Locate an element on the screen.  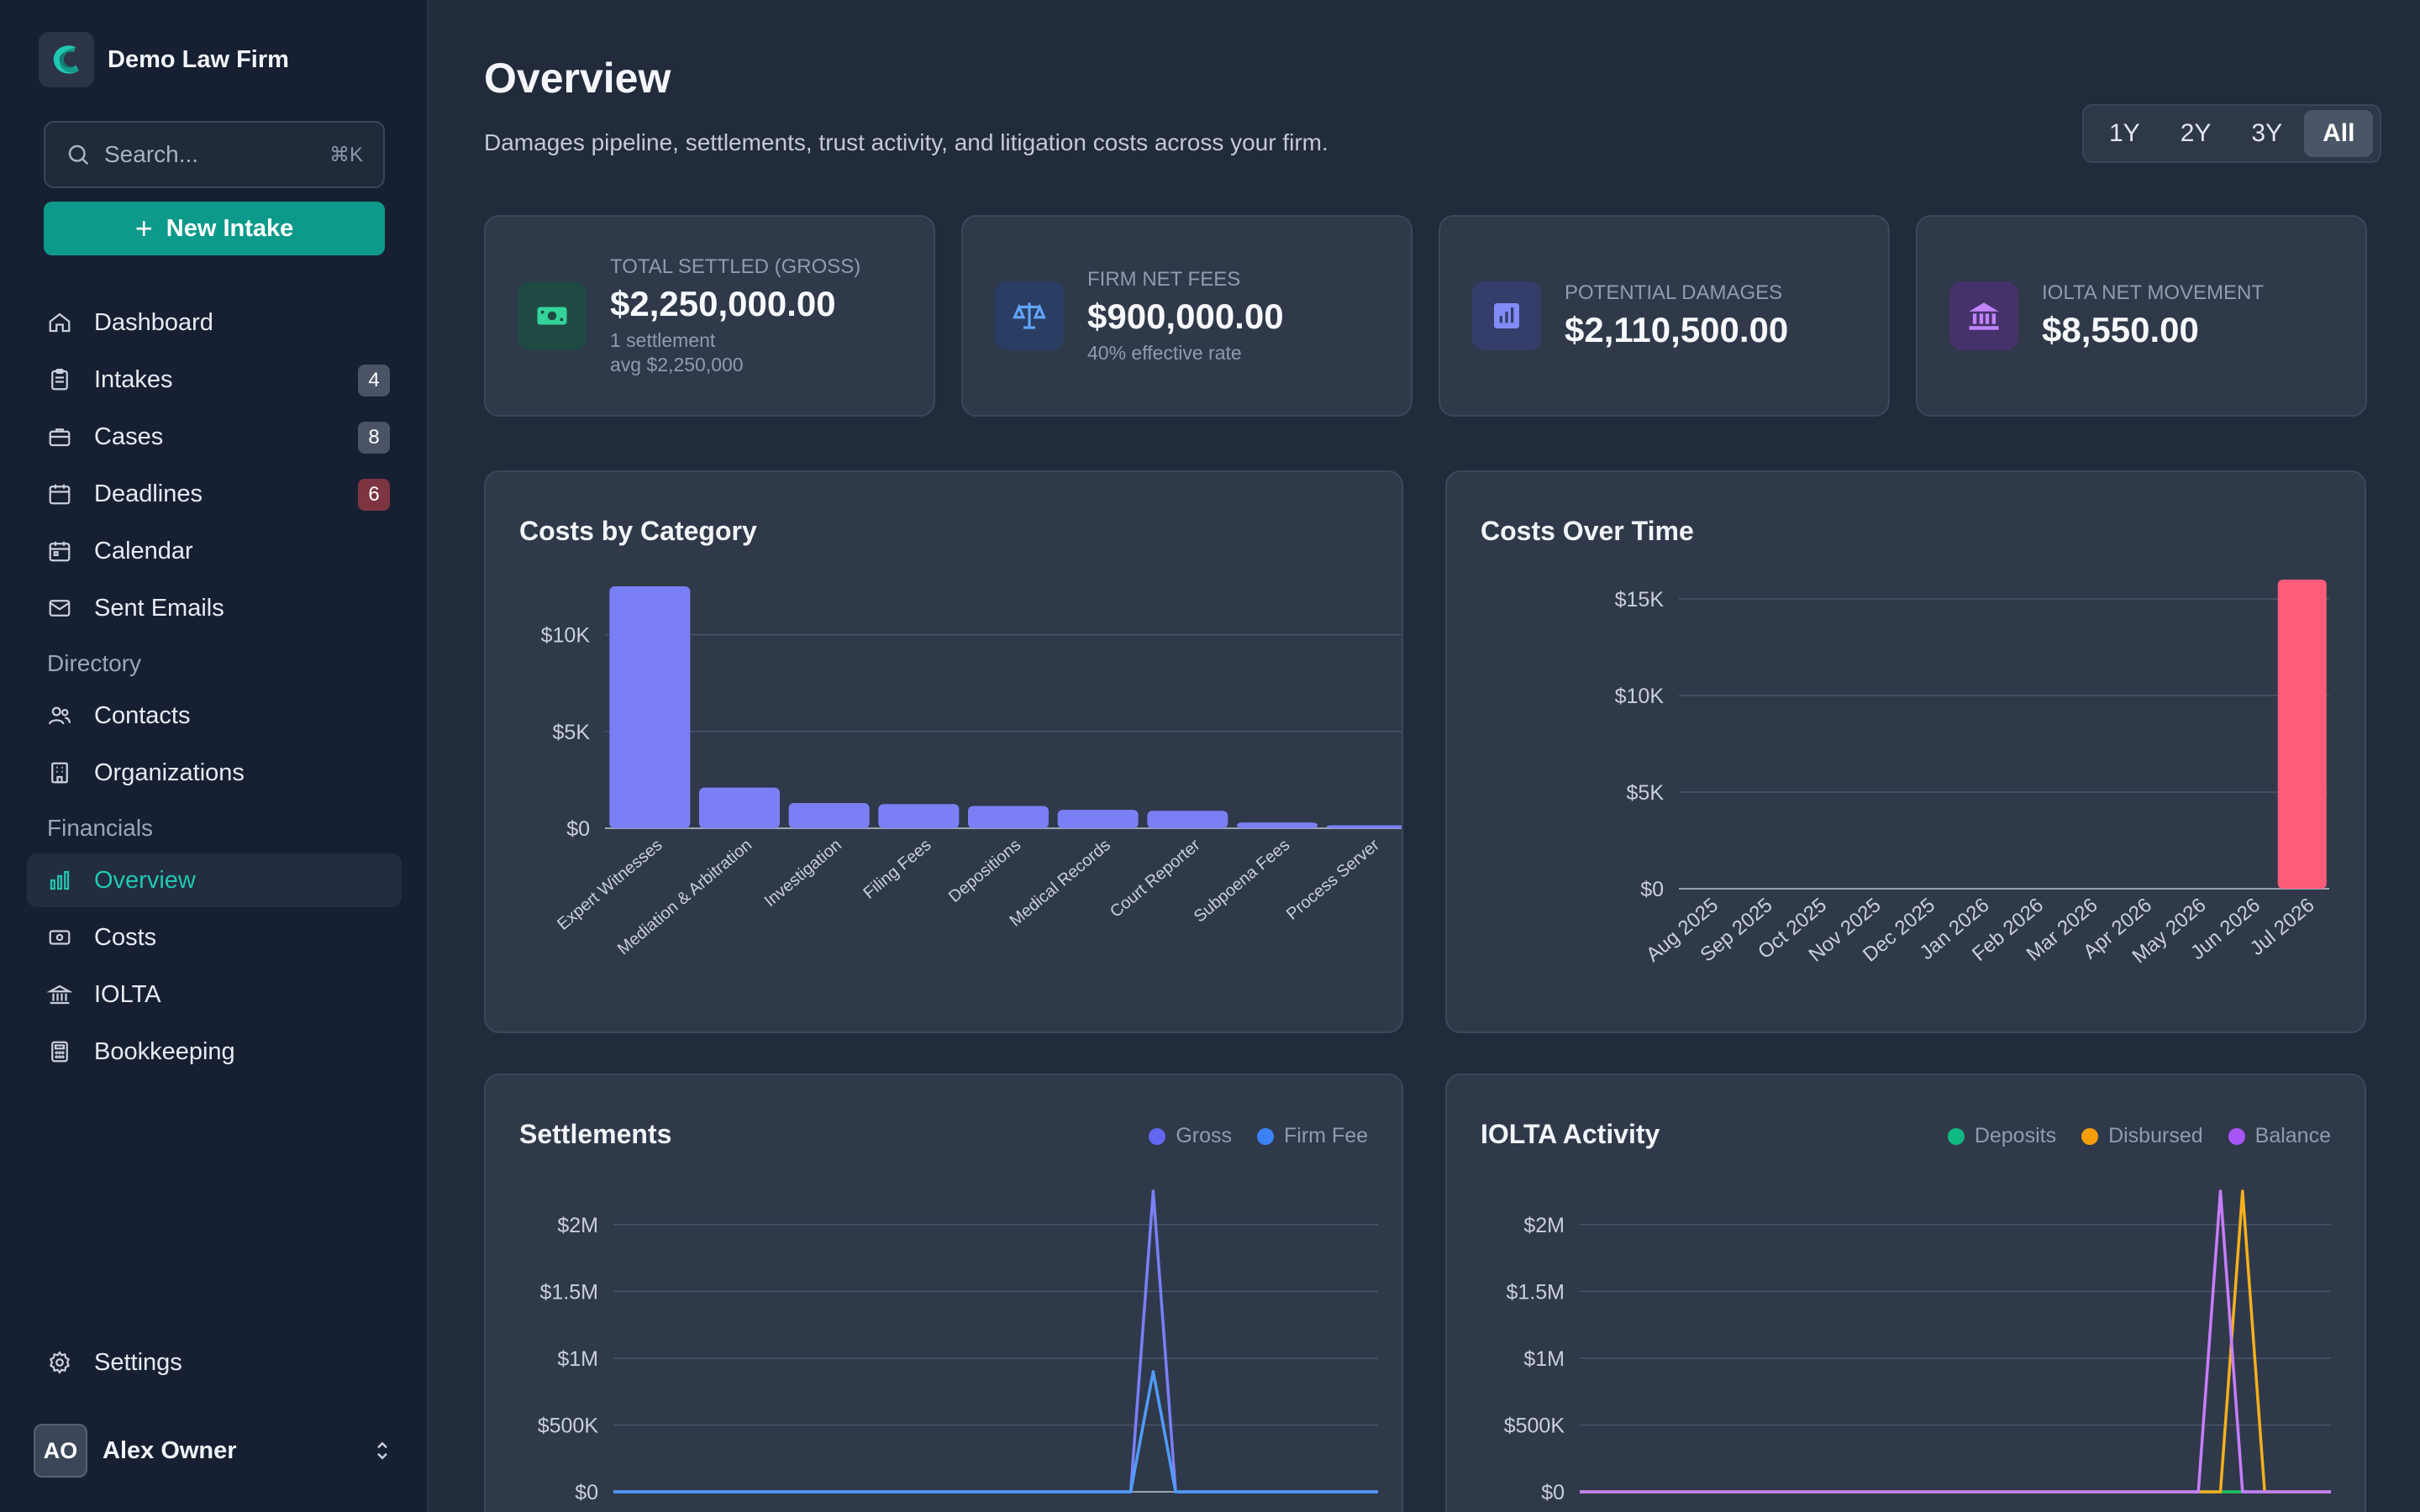
series-line-balance is located at coordinates (1955, 1341).